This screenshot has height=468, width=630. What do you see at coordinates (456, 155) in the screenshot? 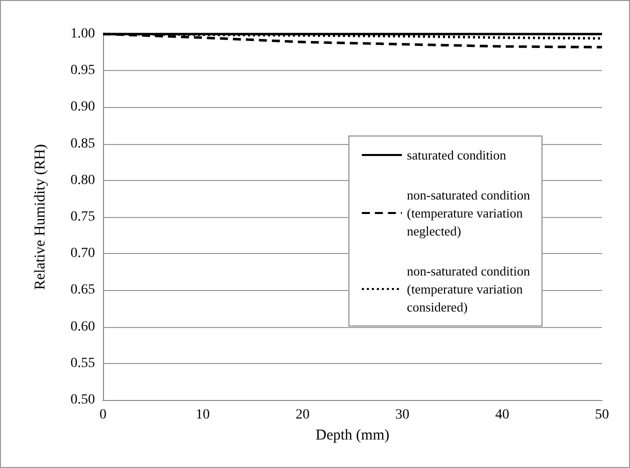
I see `legend-label: saturated condition` at bounding box center [456, 155].